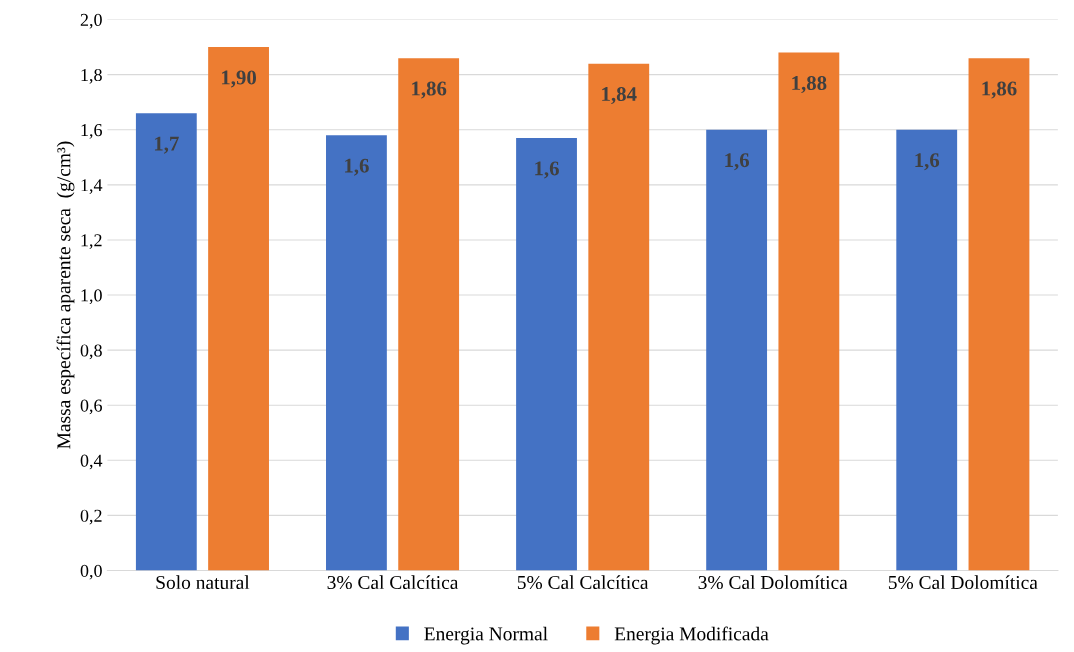  Describe the element at coordinates (203, 582) in the screenshot. I see `x-tick-label: Solo natural` at that location.